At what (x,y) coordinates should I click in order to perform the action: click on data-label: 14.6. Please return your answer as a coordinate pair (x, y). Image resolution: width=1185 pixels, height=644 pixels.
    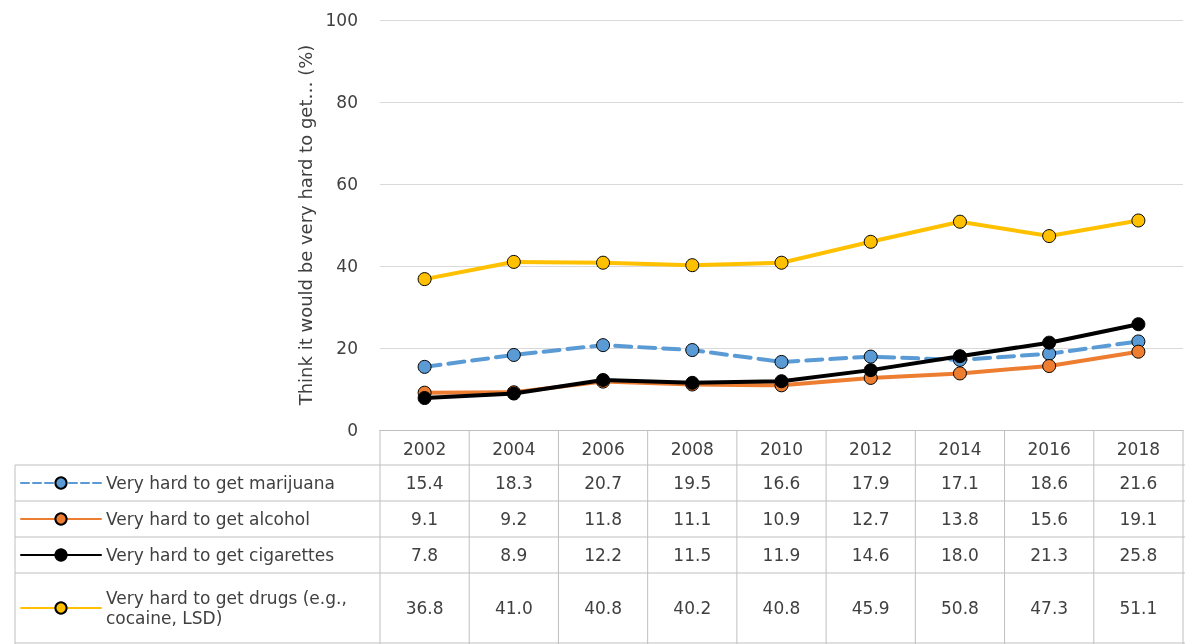
    Looking at the image, I should click on (870, 555).